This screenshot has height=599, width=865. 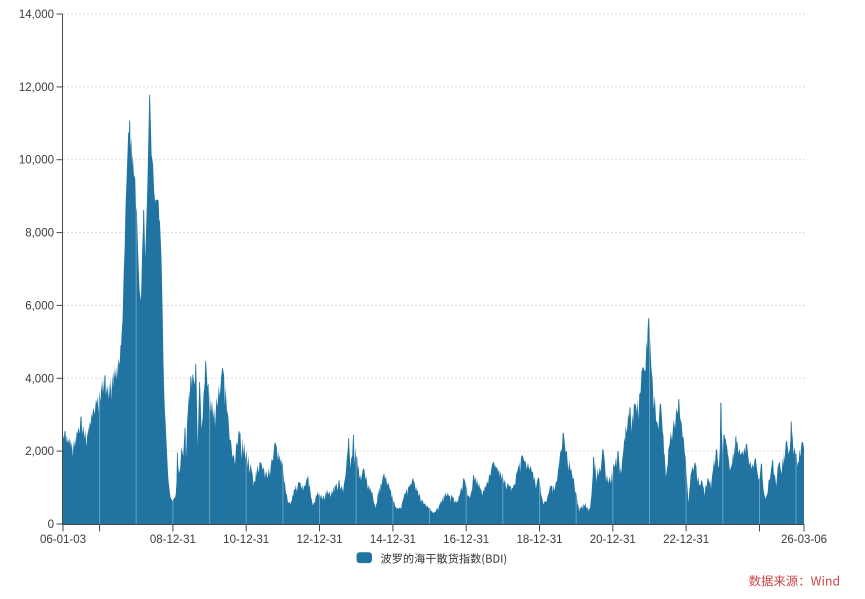 What do you see at coordinates (39, 379) in the screenshot?
I see `svg-text: 4,000` at bounding box center [39, 379].